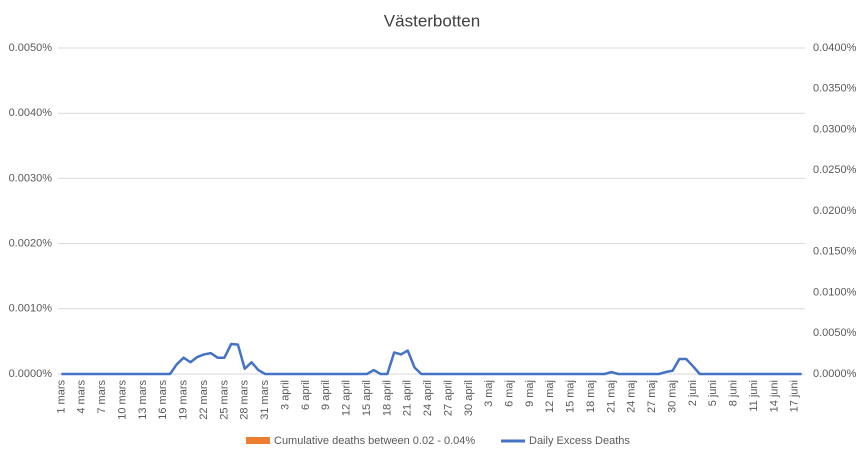 This screenshot has height=461, width=866. I want to click on y2-tick-label: 0.0200%, so click(835, 211).